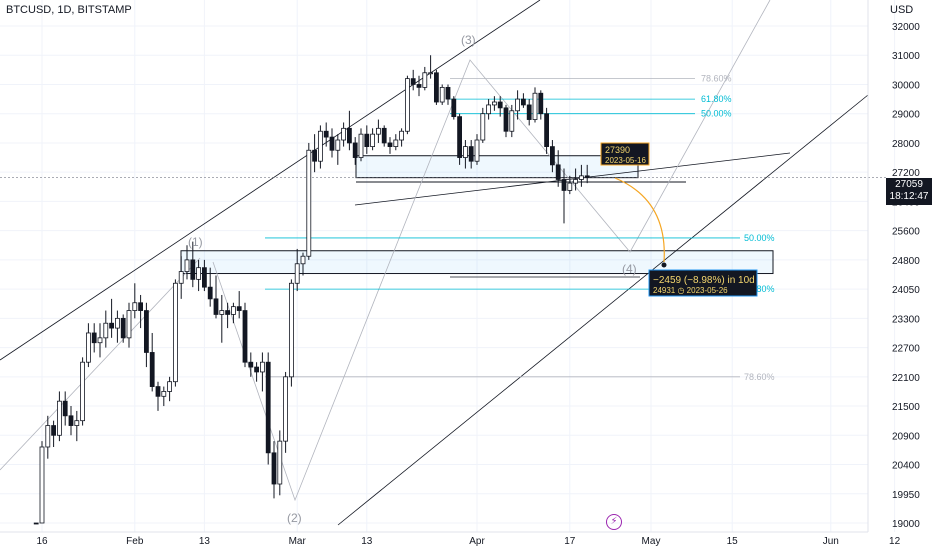  What do you see at coordinates (135, 541) in the screenshot?
I see `x-tick-label: Feb` at bounding box center [135, 541].